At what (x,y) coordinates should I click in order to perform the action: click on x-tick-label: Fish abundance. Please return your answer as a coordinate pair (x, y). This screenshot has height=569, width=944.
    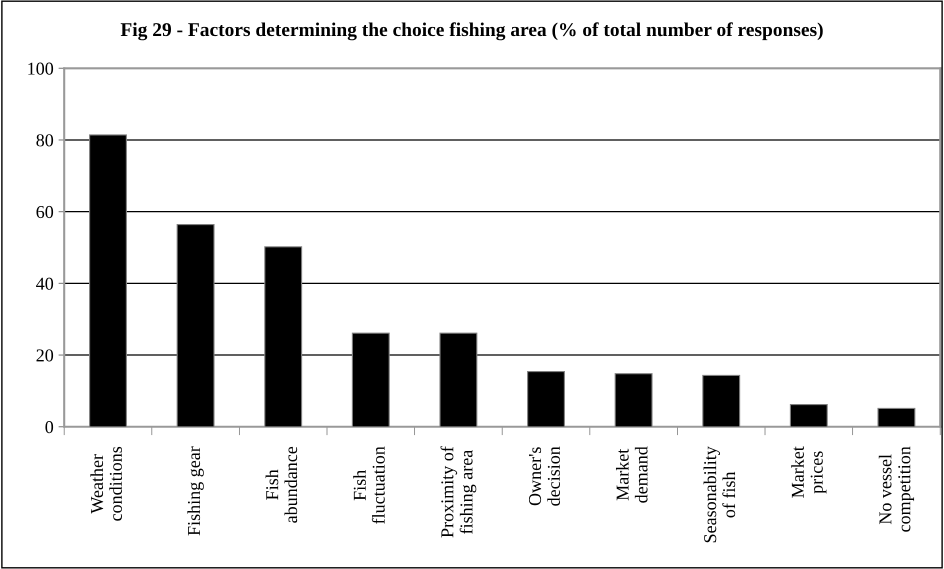
    Looking at the image, I should click on (282, 484).